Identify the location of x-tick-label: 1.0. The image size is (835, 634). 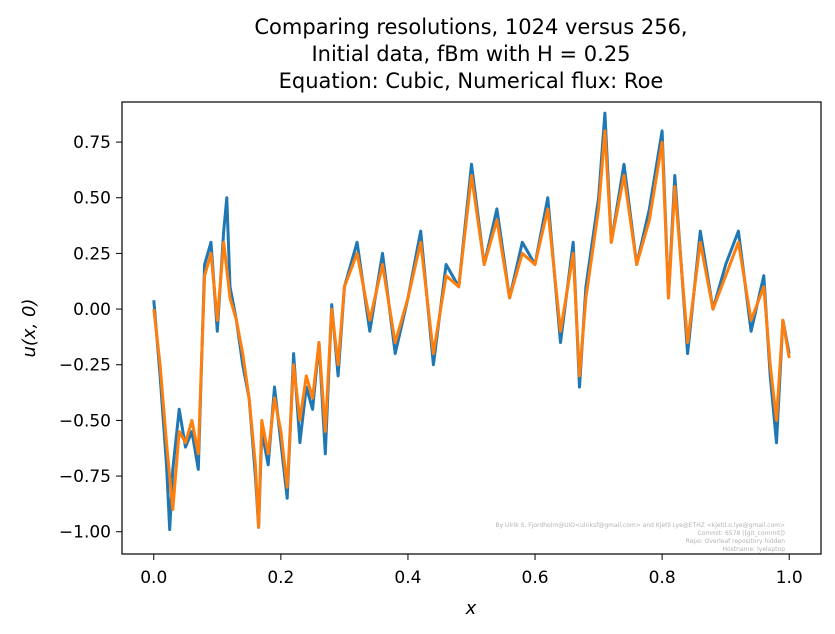
(789, 578).